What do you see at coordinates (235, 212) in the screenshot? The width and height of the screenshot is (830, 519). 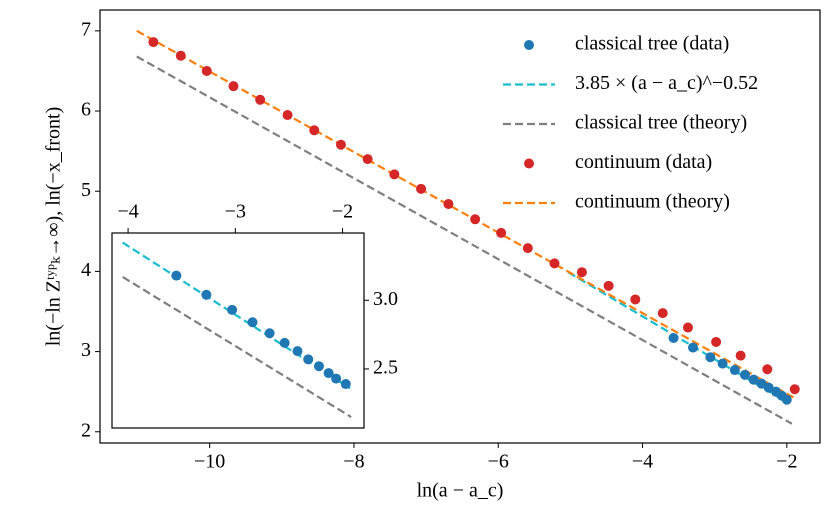 I see `x-tick-label: −3` at bounding box center [235, 212].